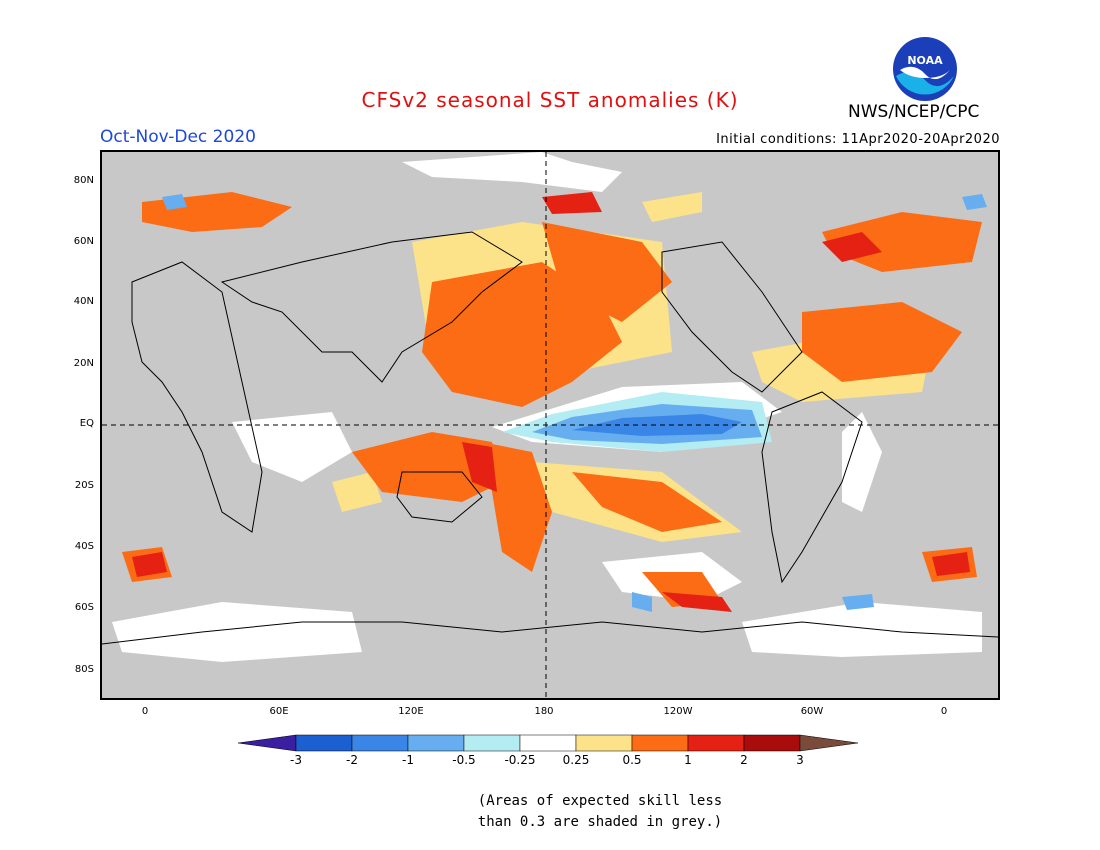  Describe the element at coordinates (267, 743) in the screenshot. I see `colorbar-min-arrow` at that location.